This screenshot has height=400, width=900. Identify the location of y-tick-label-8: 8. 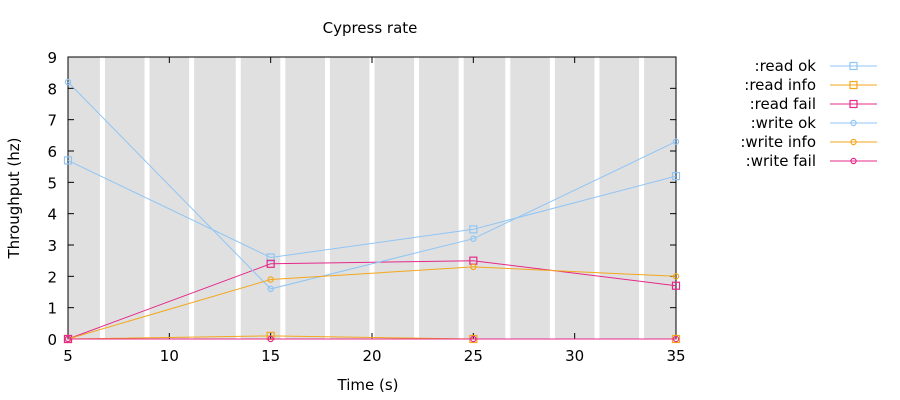
(52, 89).